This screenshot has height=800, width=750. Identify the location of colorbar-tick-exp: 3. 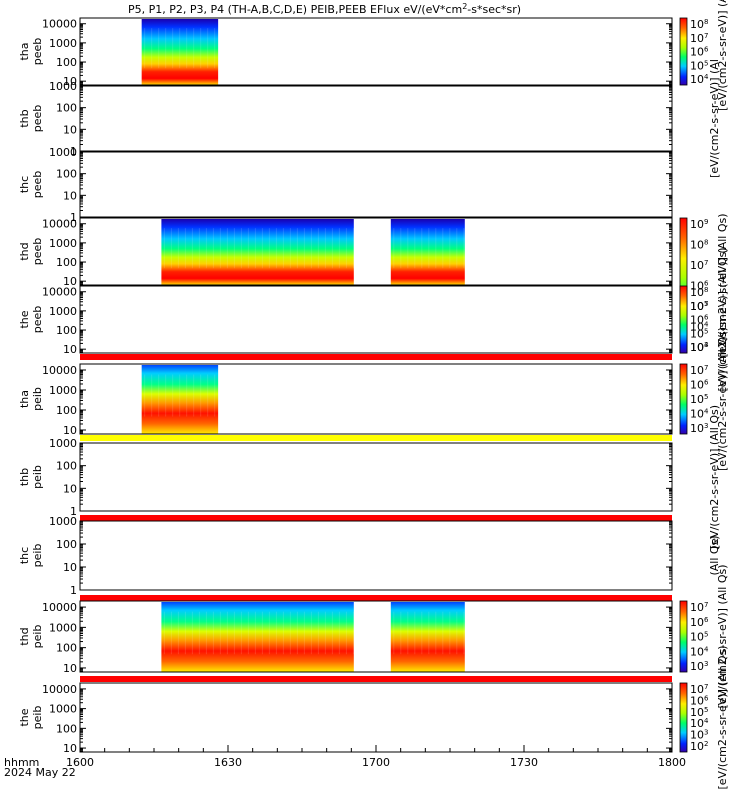
(706, 664).